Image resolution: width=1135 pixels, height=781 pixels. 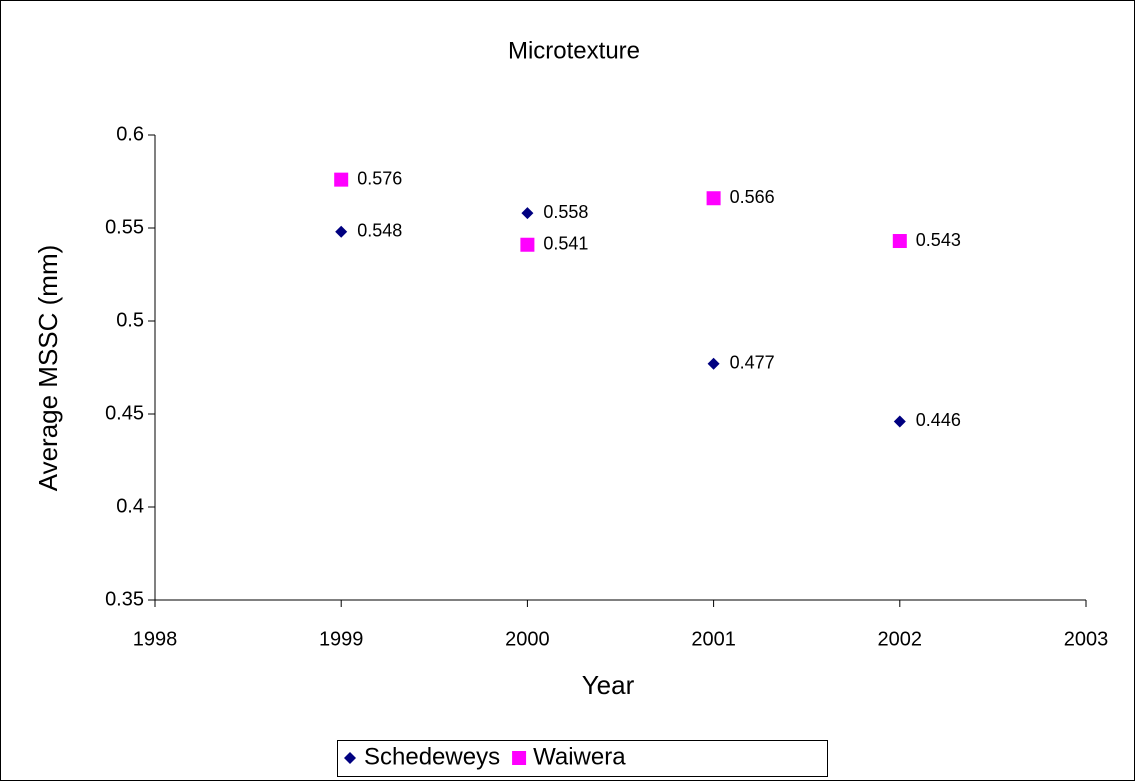 What do you see at coordinates (130, 320) in the screenshot?
I see `y-tick-label: 0.5` at bounding box center [130, 320].